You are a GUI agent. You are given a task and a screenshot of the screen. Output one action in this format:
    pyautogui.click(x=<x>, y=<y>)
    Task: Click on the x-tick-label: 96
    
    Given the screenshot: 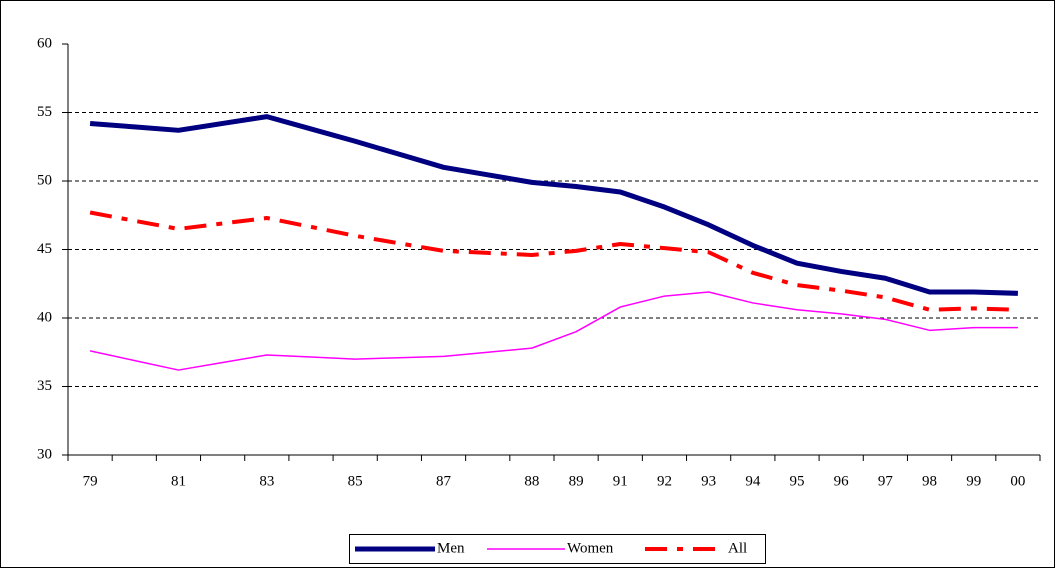 What is the action you would take?
    pyautogui.click(x=842, y=481)
    